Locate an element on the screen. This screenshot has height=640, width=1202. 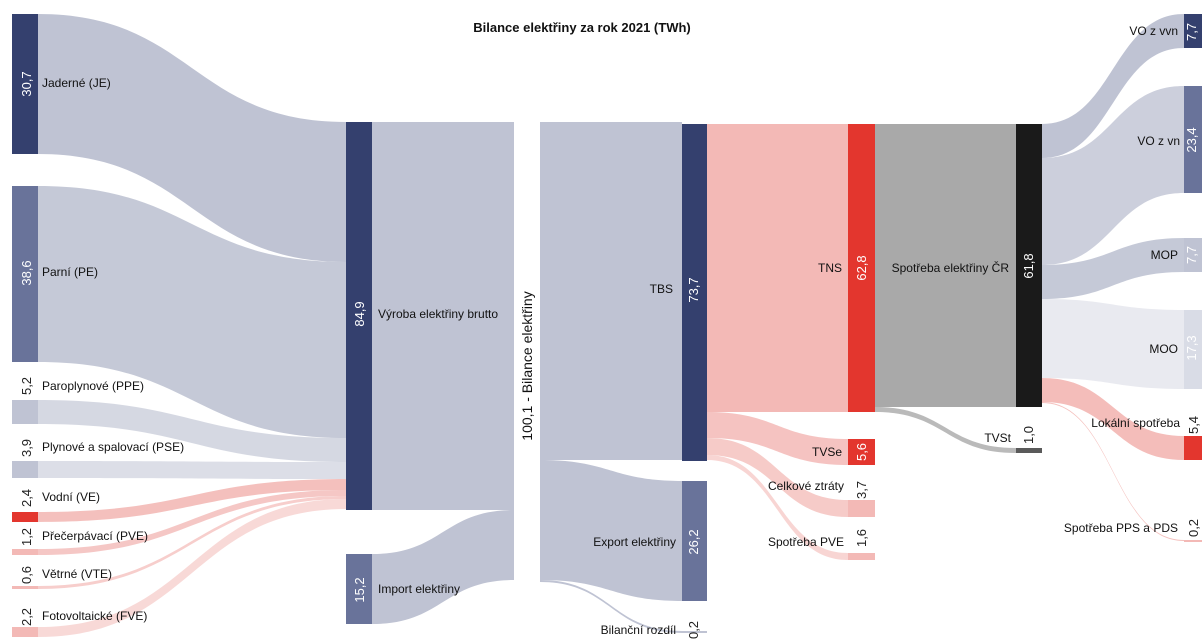
link-spotreba-moo is located at coordinates (1113, 344).